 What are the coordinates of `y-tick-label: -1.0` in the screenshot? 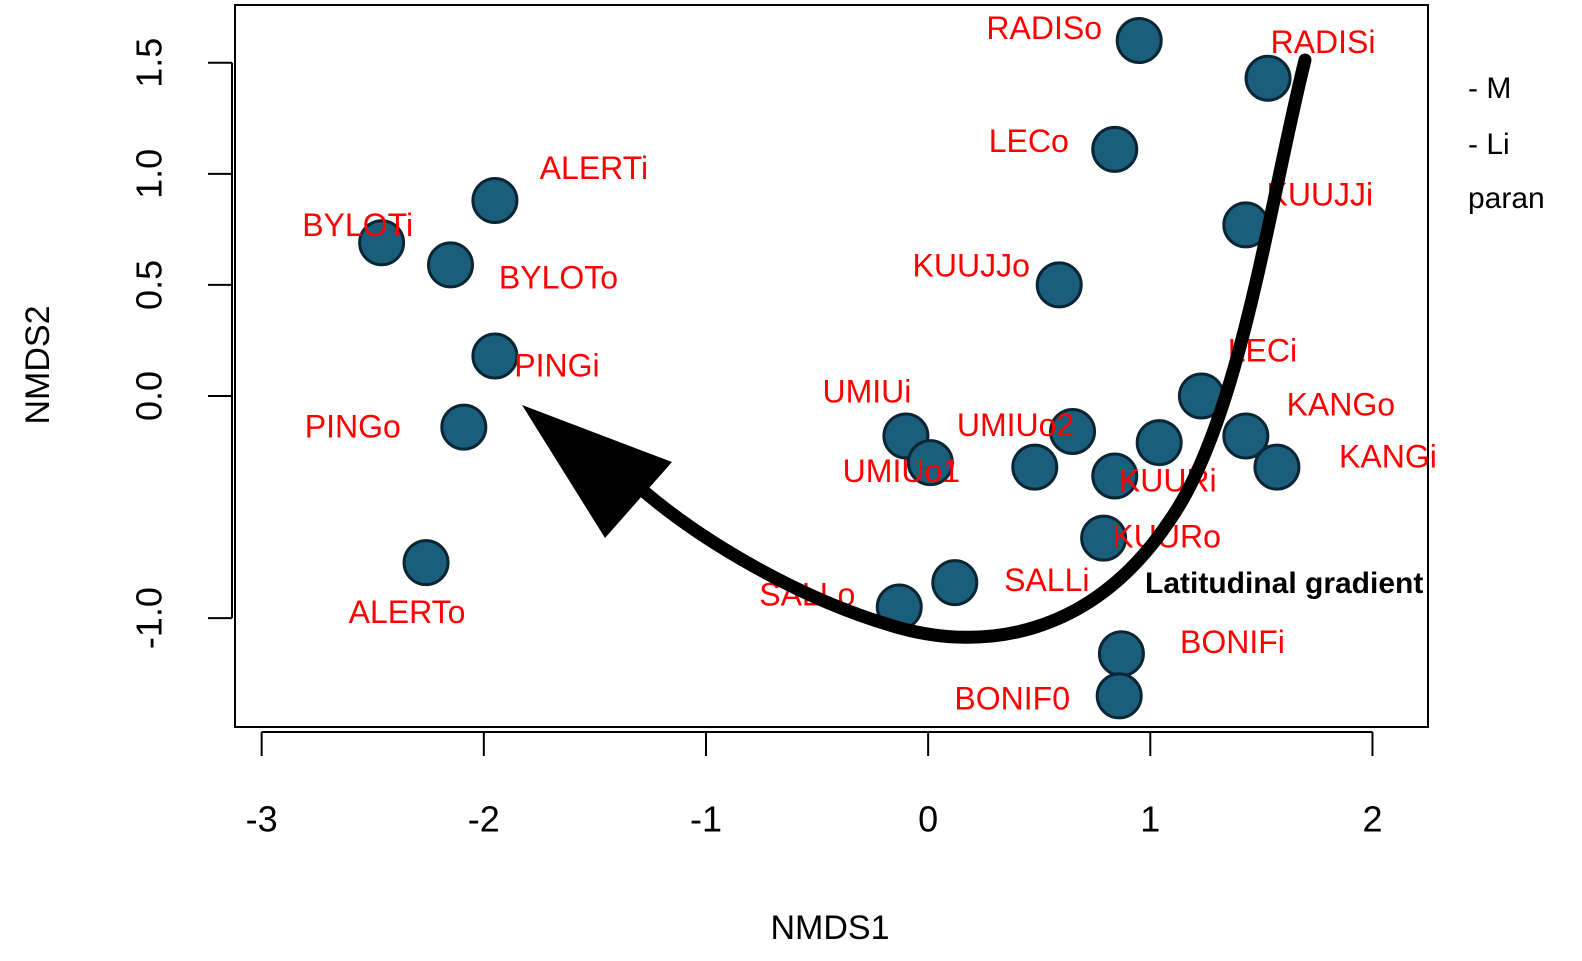 It's located at (149, 618).